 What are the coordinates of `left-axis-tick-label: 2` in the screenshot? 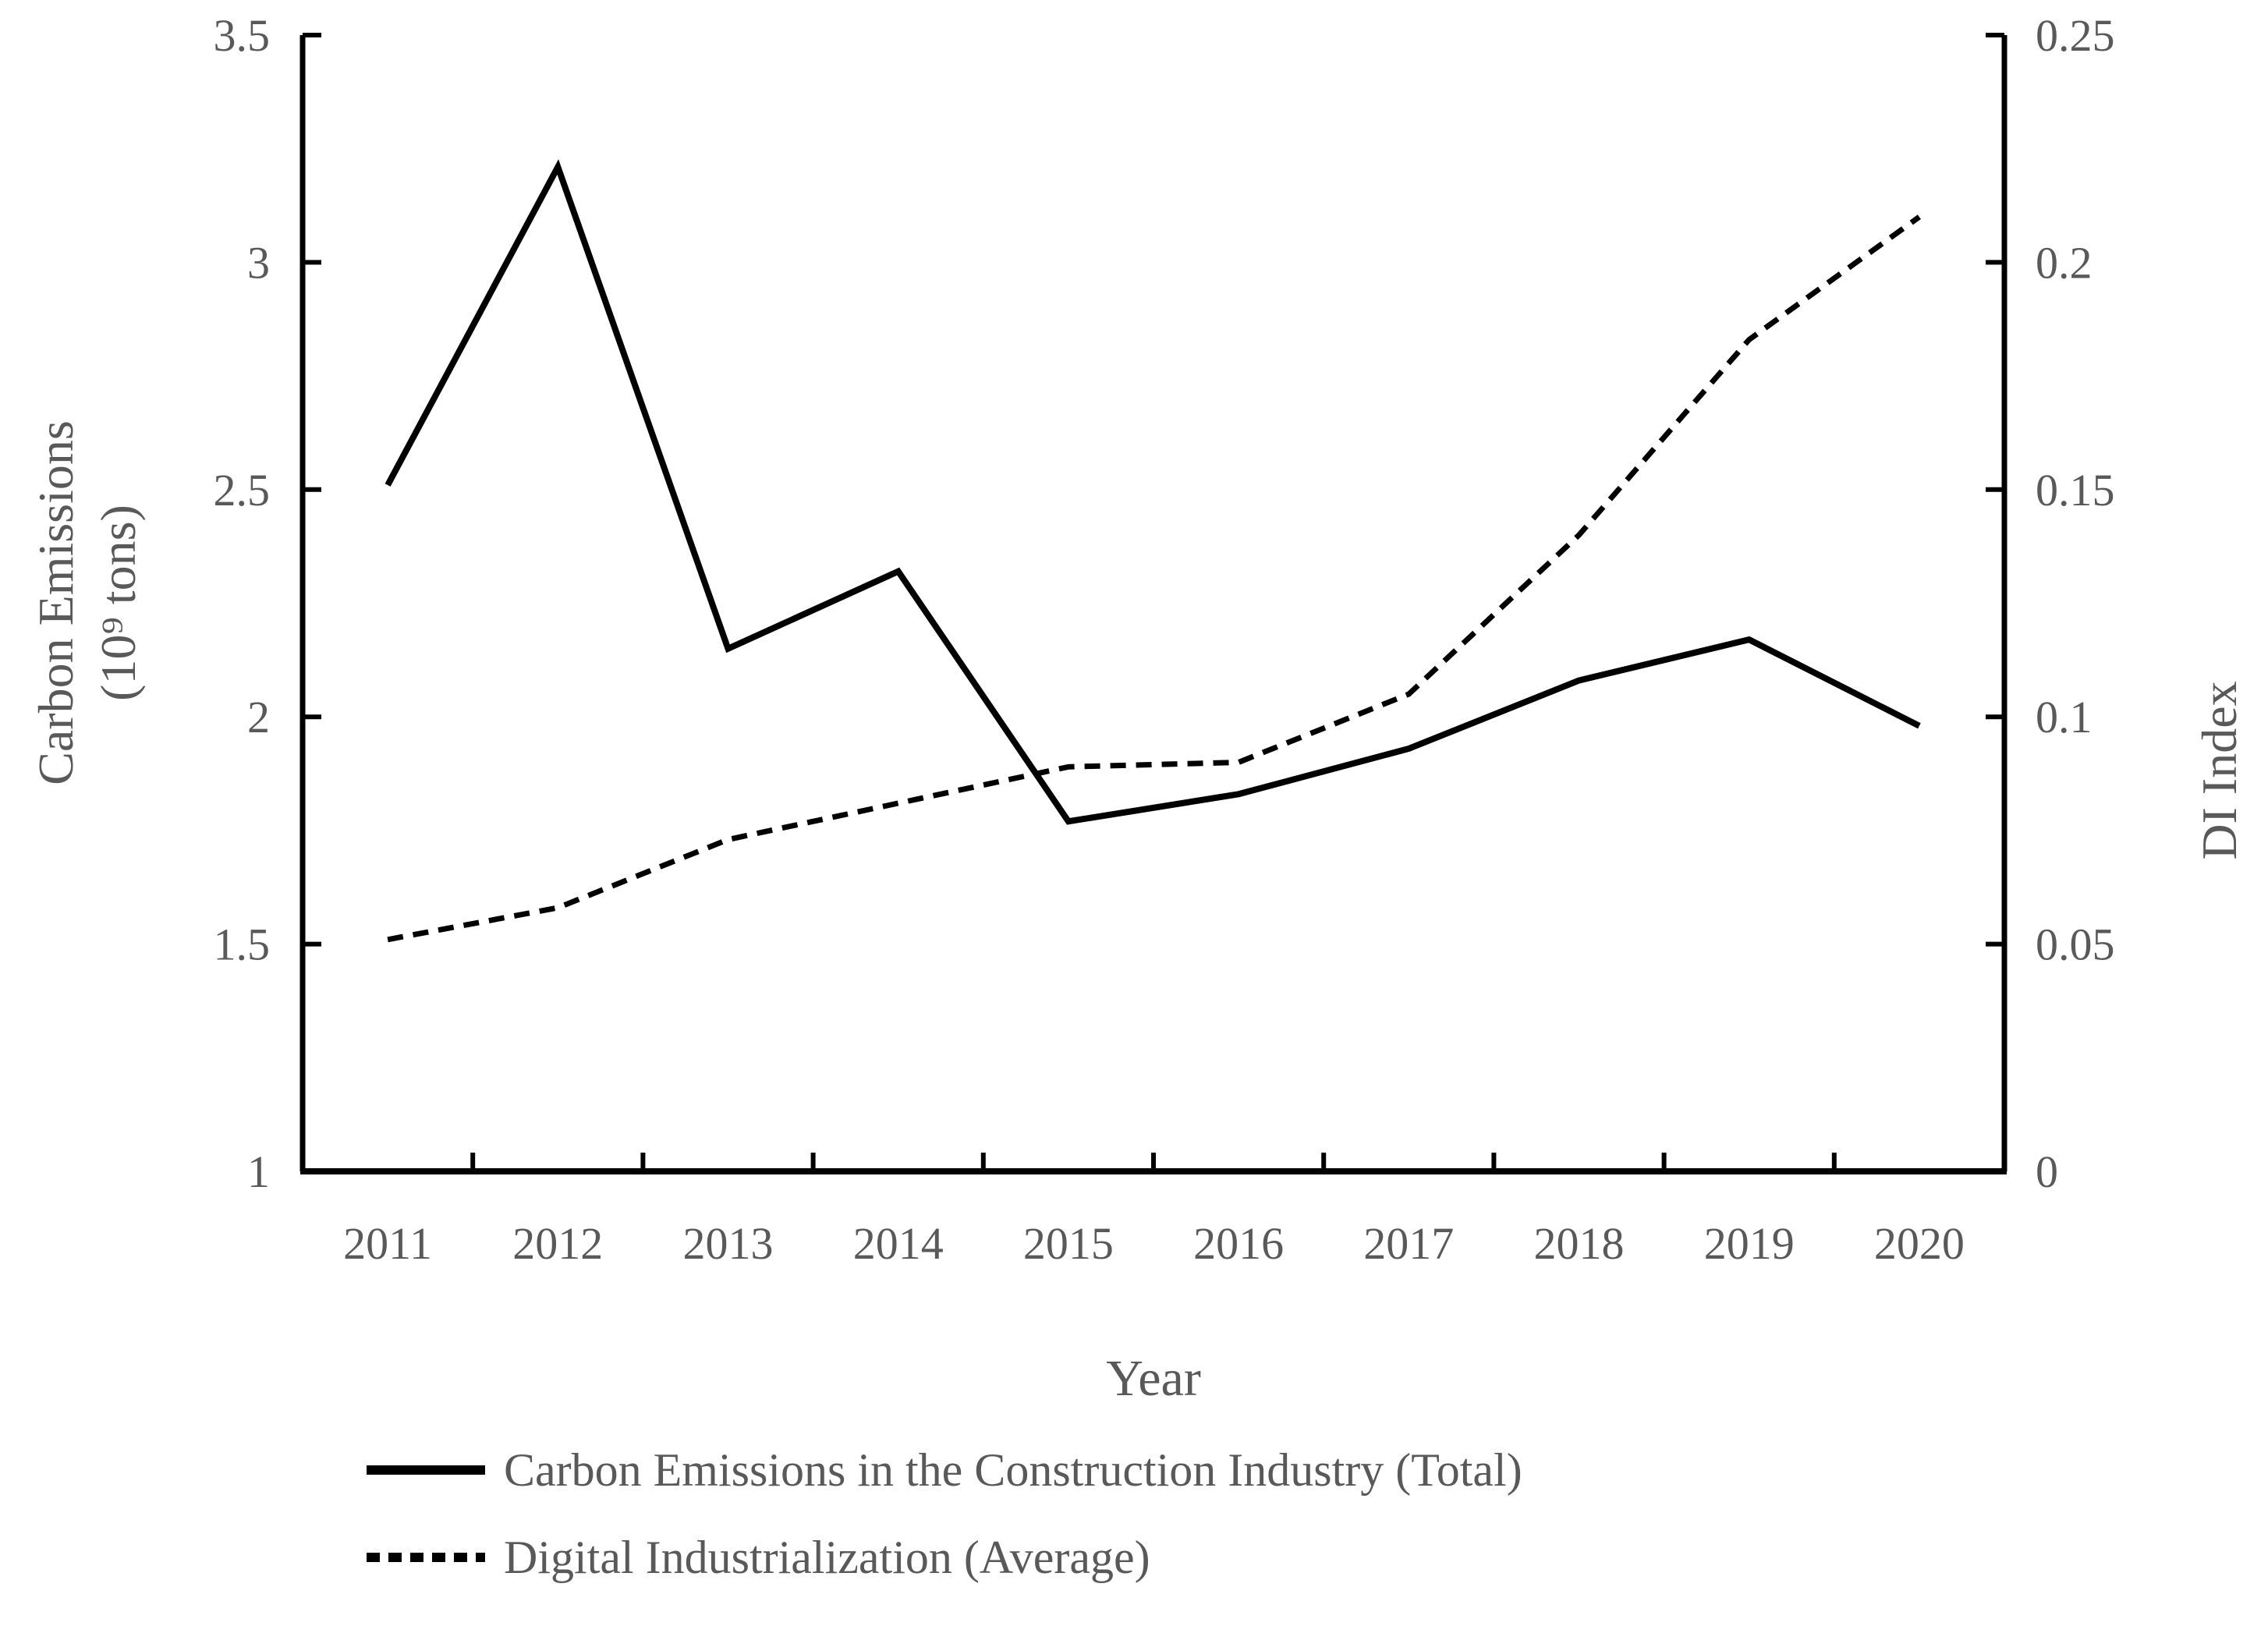 It's located at (258, 717).